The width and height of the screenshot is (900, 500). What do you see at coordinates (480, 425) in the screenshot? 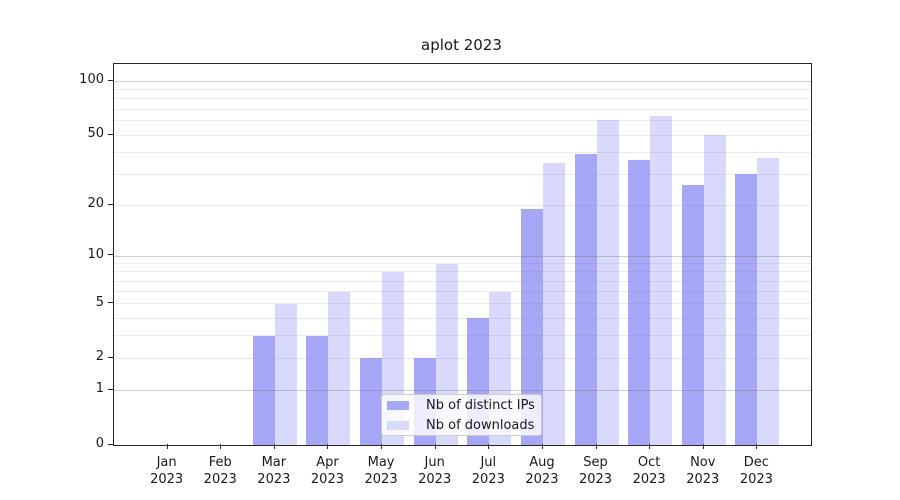
I see `legend-label-downloads: Nb of downloads` at bounding box center [480, 425].